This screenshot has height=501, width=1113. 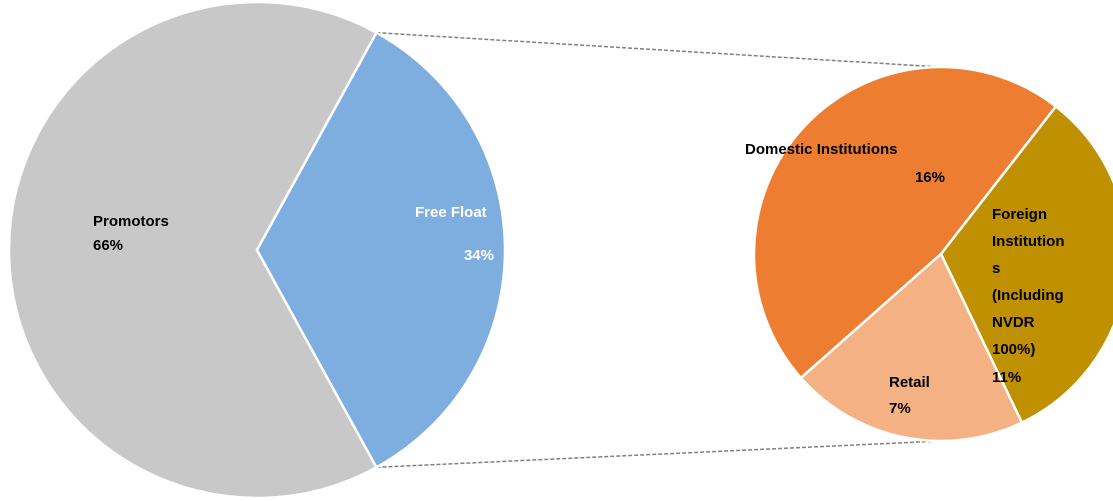 I want to click on slice-value-label: 66%, so click(x=108, y=245).